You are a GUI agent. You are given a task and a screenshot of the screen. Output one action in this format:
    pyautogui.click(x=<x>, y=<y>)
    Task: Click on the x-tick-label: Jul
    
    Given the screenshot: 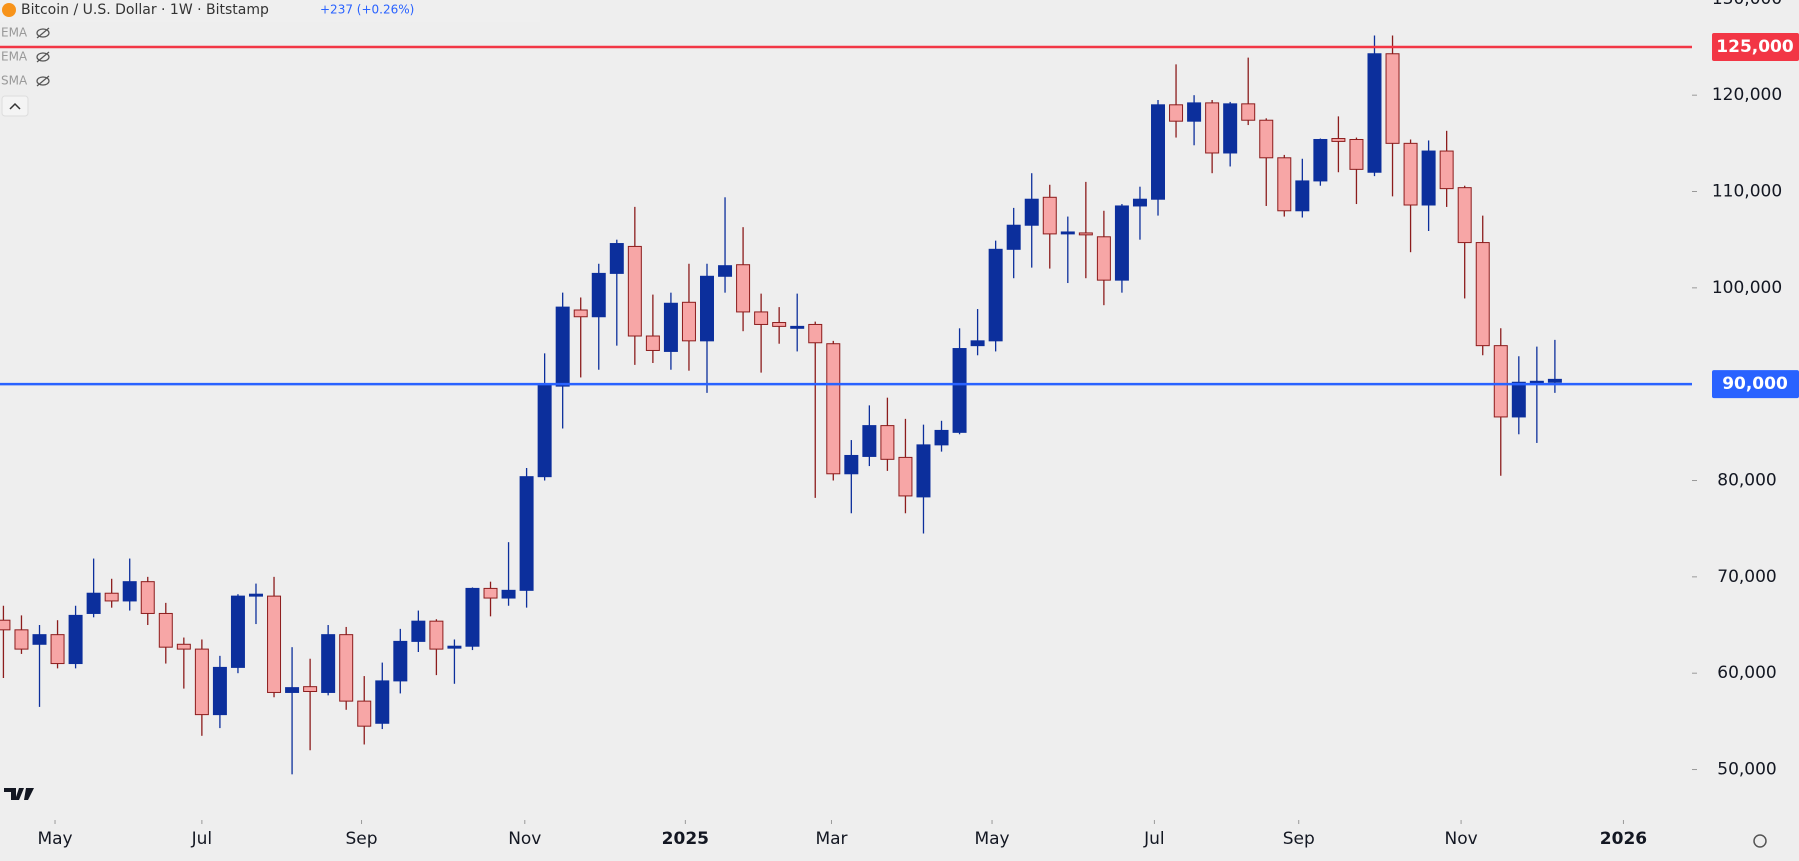 What is the action you would take?
    pyautogui.click(x=1154, y=839)
    